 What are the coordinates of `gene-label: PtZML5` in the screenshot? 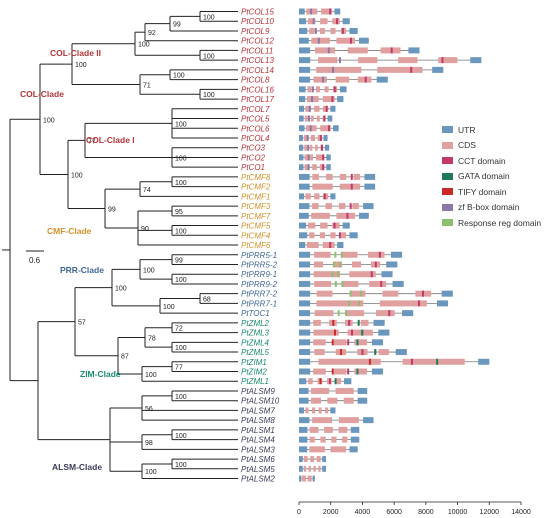 It's located at (255, 352).